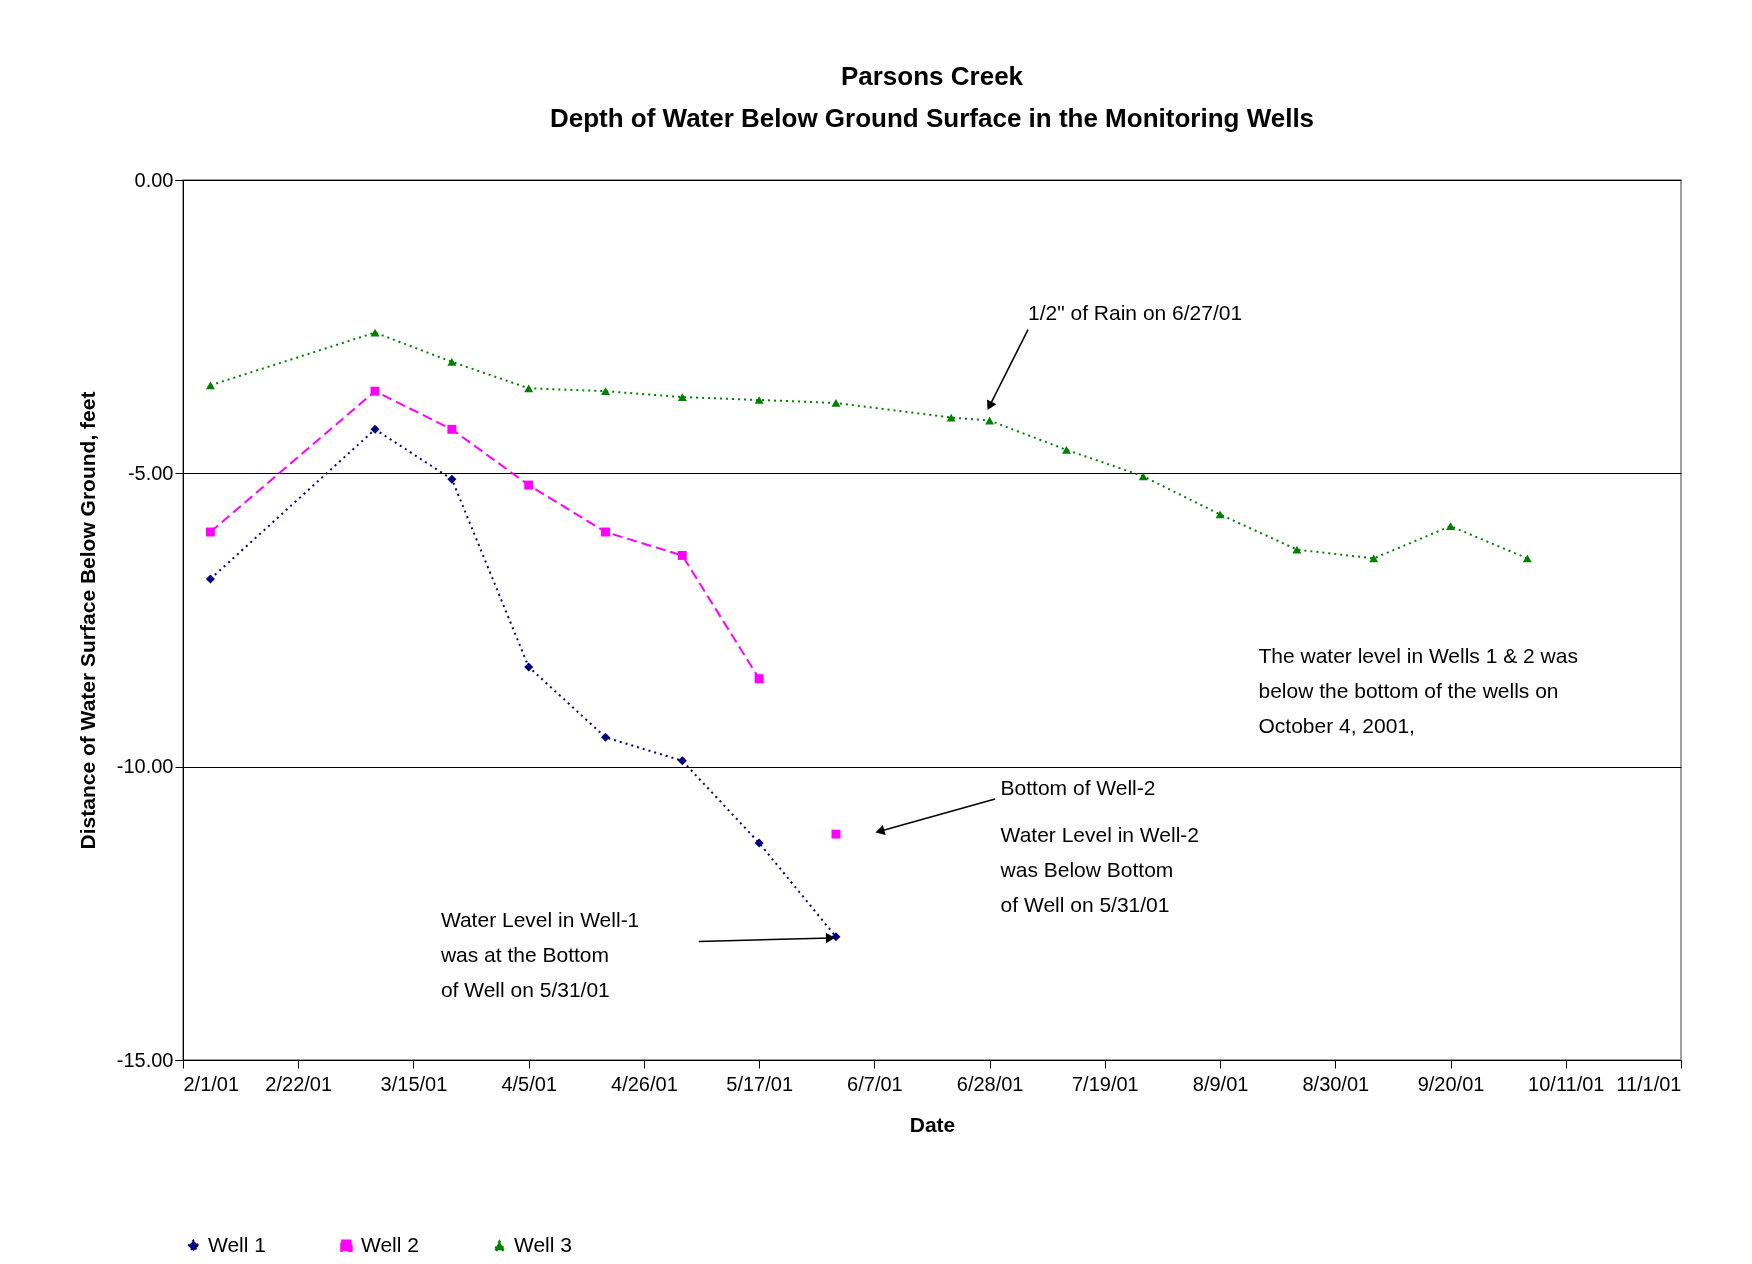  What do you see at coordinates (1451, 1083) in the screenshot?
I see `x-tick-label: 9/20/01` at bounding box center [1451, 1083].